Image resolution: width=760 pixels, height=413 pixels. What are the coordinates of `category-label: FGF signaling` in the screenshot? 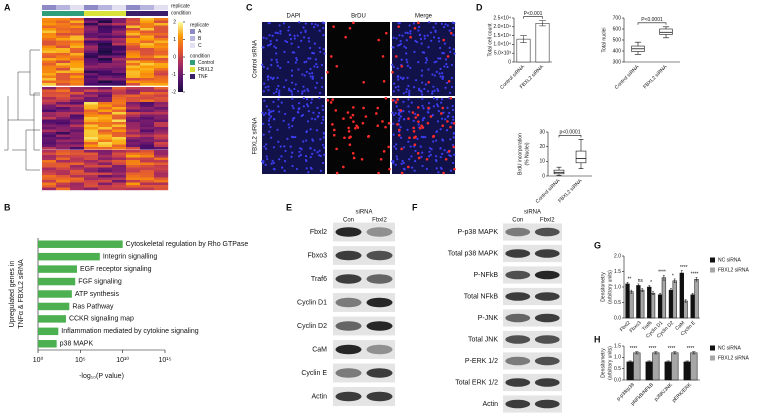 It's located at (100, 281).